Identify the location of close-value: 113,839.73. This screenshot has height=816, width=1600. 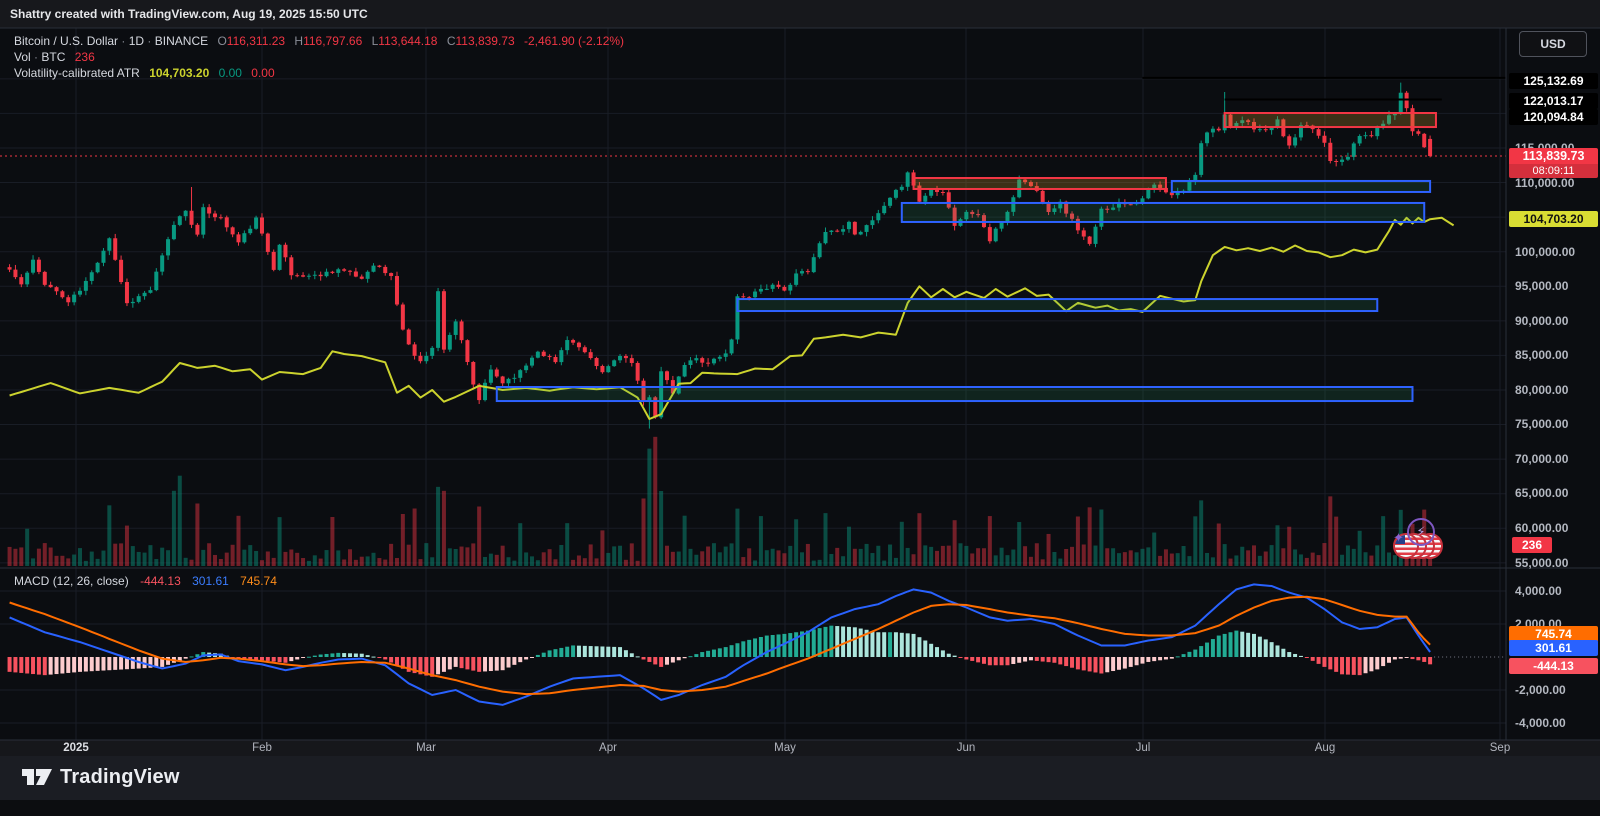
(485, 41).